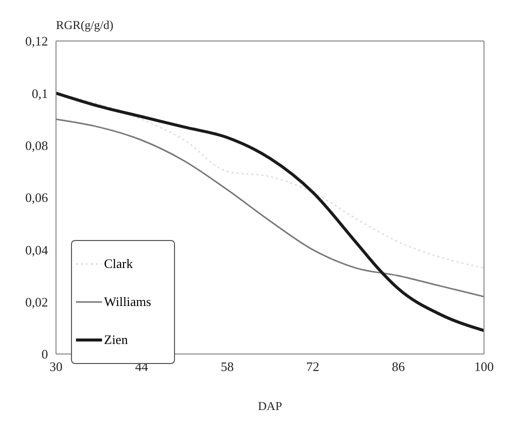  Describe the element at coordinates (128, 302) in the screenshot. I see `legend-label: Williams` at that location.